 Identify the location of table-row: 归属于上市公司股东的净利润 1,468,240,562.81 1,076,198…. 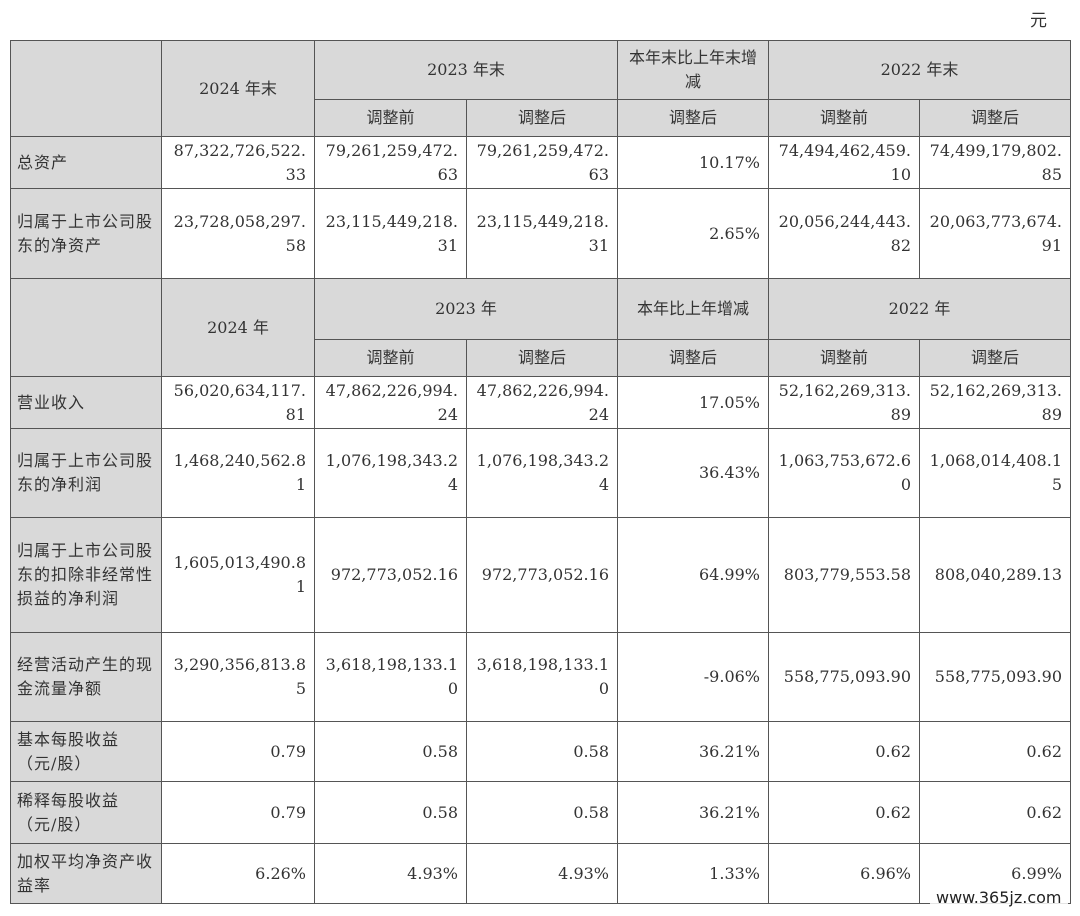
(540, 473).